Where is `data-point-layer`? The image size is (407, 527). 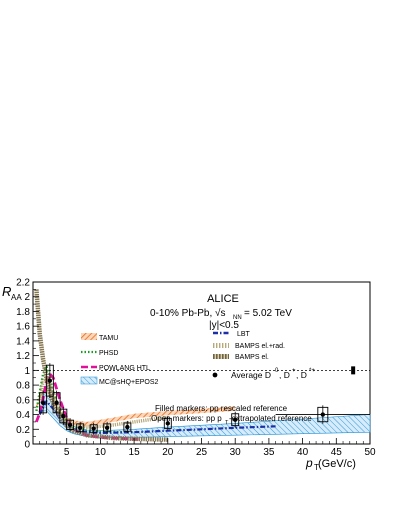
data-point-layer is located at coordinates (204, 399).